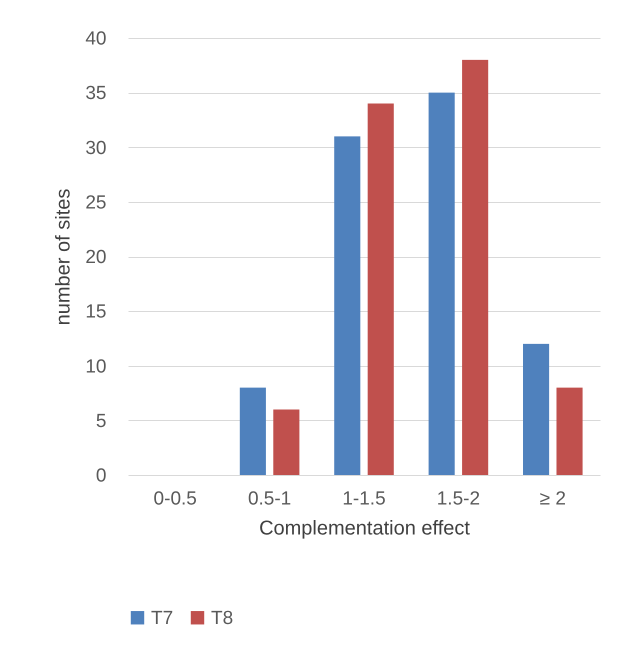  I want to click on y-tick-label: 5, so click(101, 421).